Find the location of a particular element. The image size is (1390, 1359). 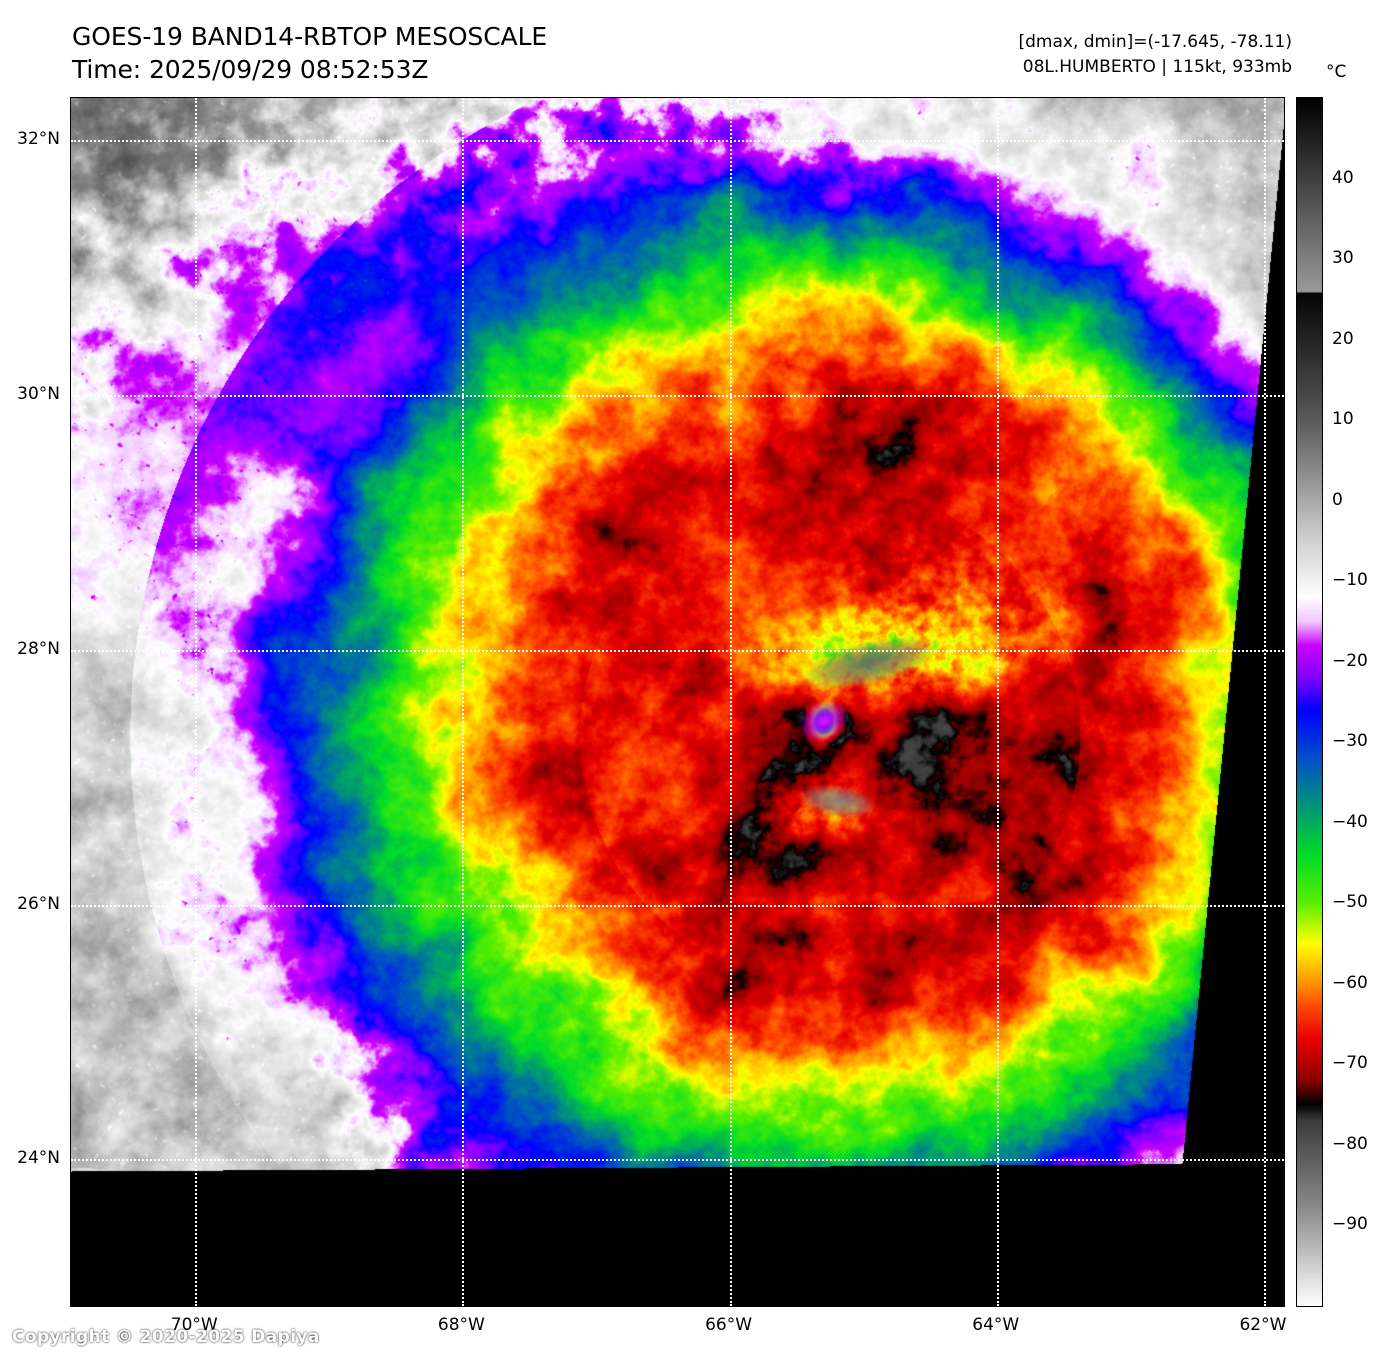

colorbar-tick-label: −50 is located at coordinates (1350, 902).